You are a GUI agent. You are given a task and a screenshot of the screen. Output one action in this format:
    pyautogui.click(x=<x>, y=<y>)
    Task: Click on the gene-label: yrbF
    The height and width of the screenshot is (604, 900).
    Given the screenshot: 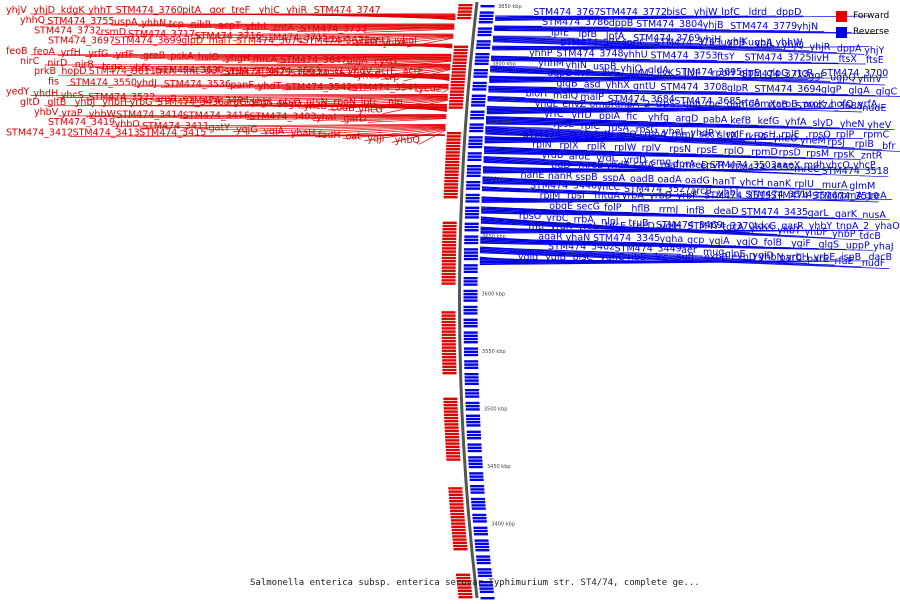 What is the action you would take?
    pyautogui.click(x=687, y=196)
    